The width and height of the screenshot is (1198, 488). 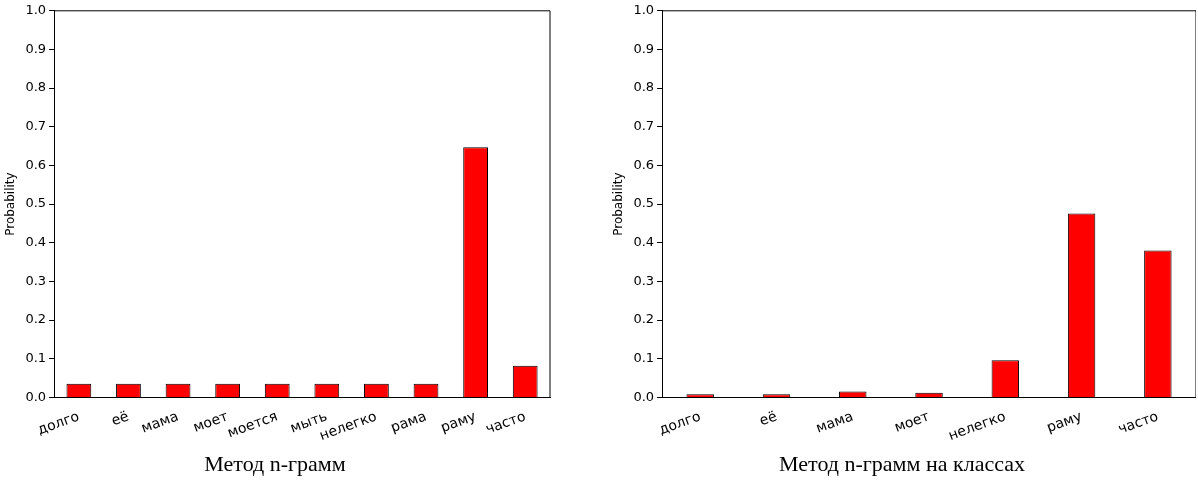 What do you see at coordinates (902, 463) in the screenshot?
I see `text: Метод n-грамм на классах` at bounding box center [902, 463].